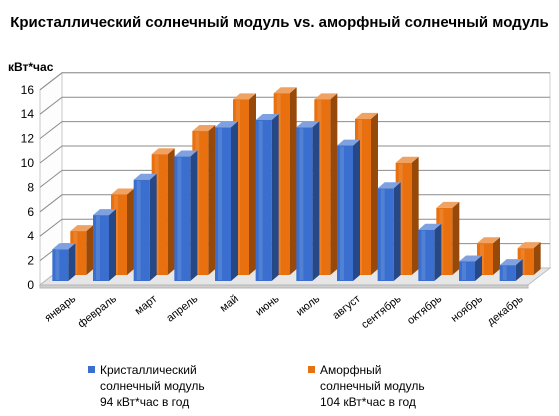 The image size is (559, 416). I want to click on y-tick-label: 0, so click(30, 285).